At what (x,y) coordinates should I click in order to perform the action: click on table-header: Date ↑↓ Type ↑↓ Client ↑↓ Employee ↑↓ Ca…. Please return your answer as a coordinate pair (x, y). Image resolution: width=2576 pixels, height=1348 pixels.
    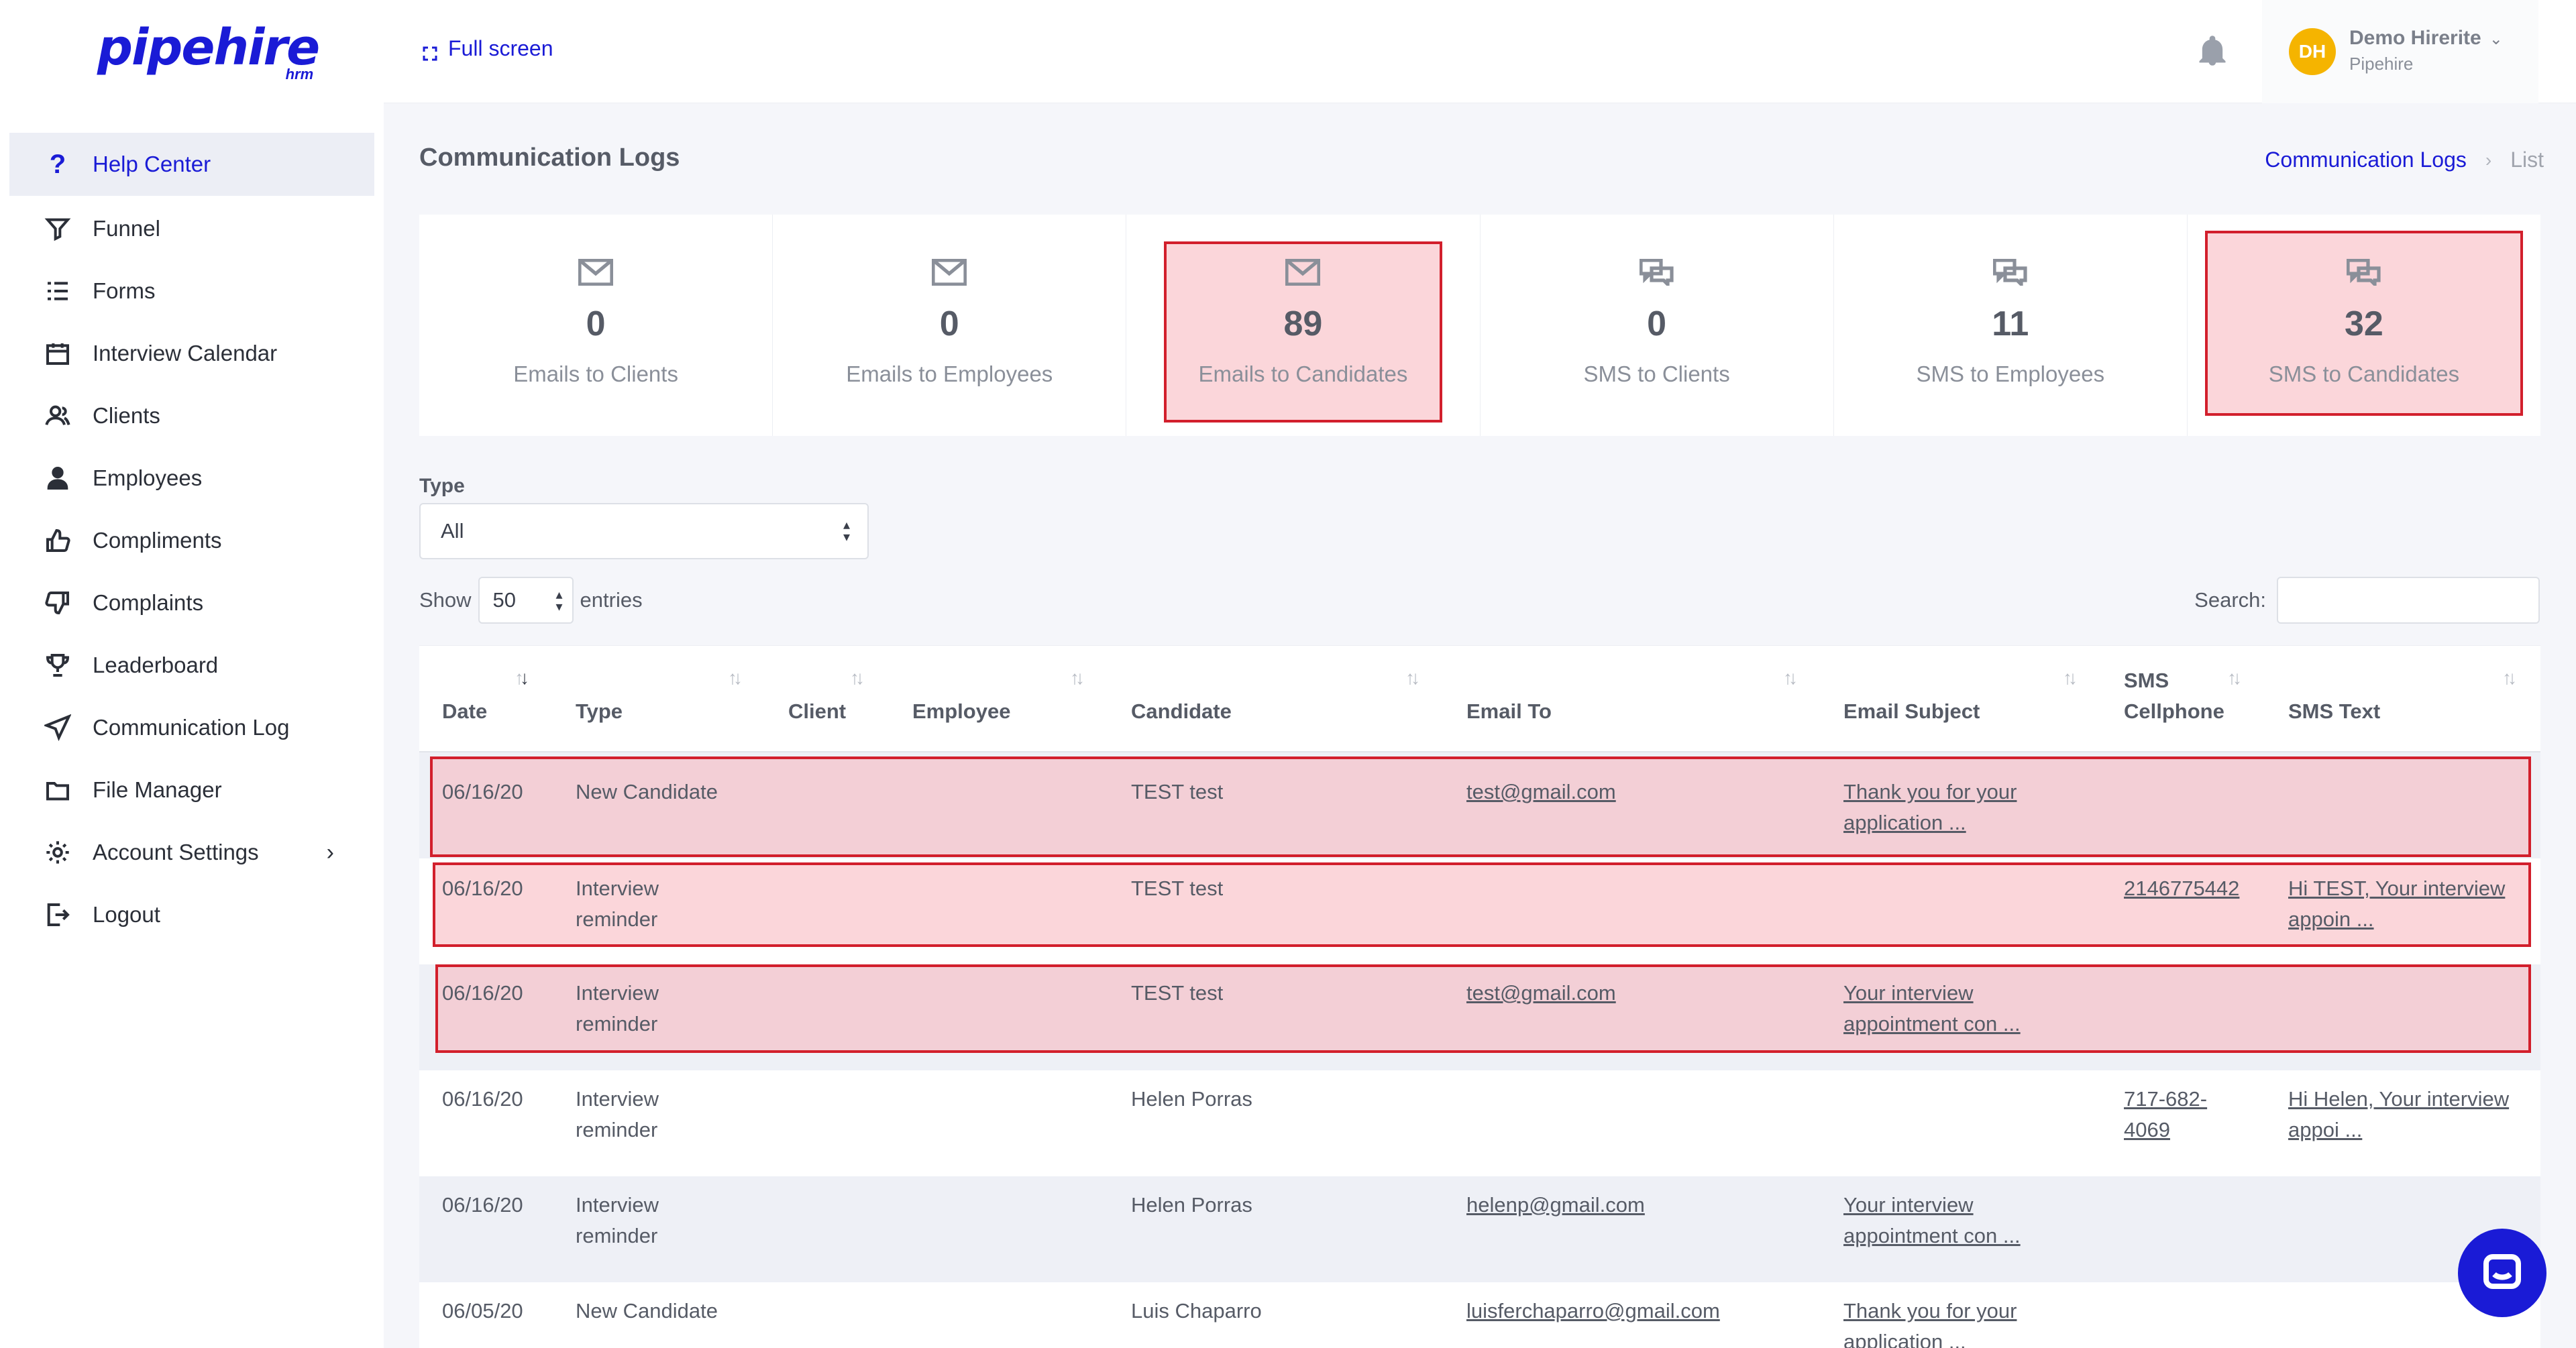
    Looking at the image, I should click on (1479, 698).